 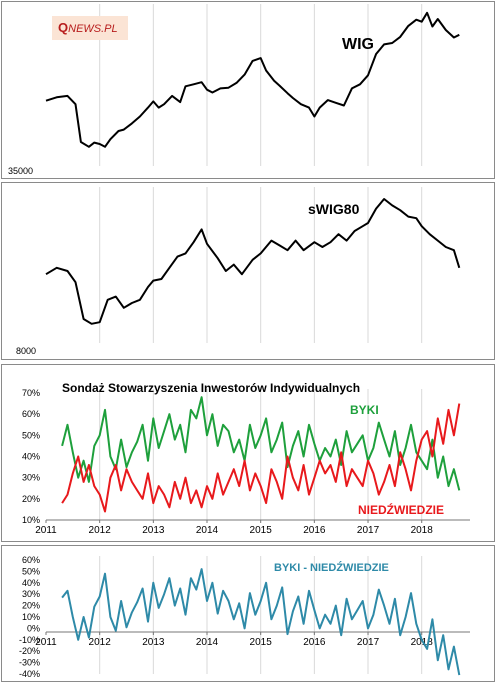 I want to click on y-tick-label: 70%, so click(x=31, y=393).